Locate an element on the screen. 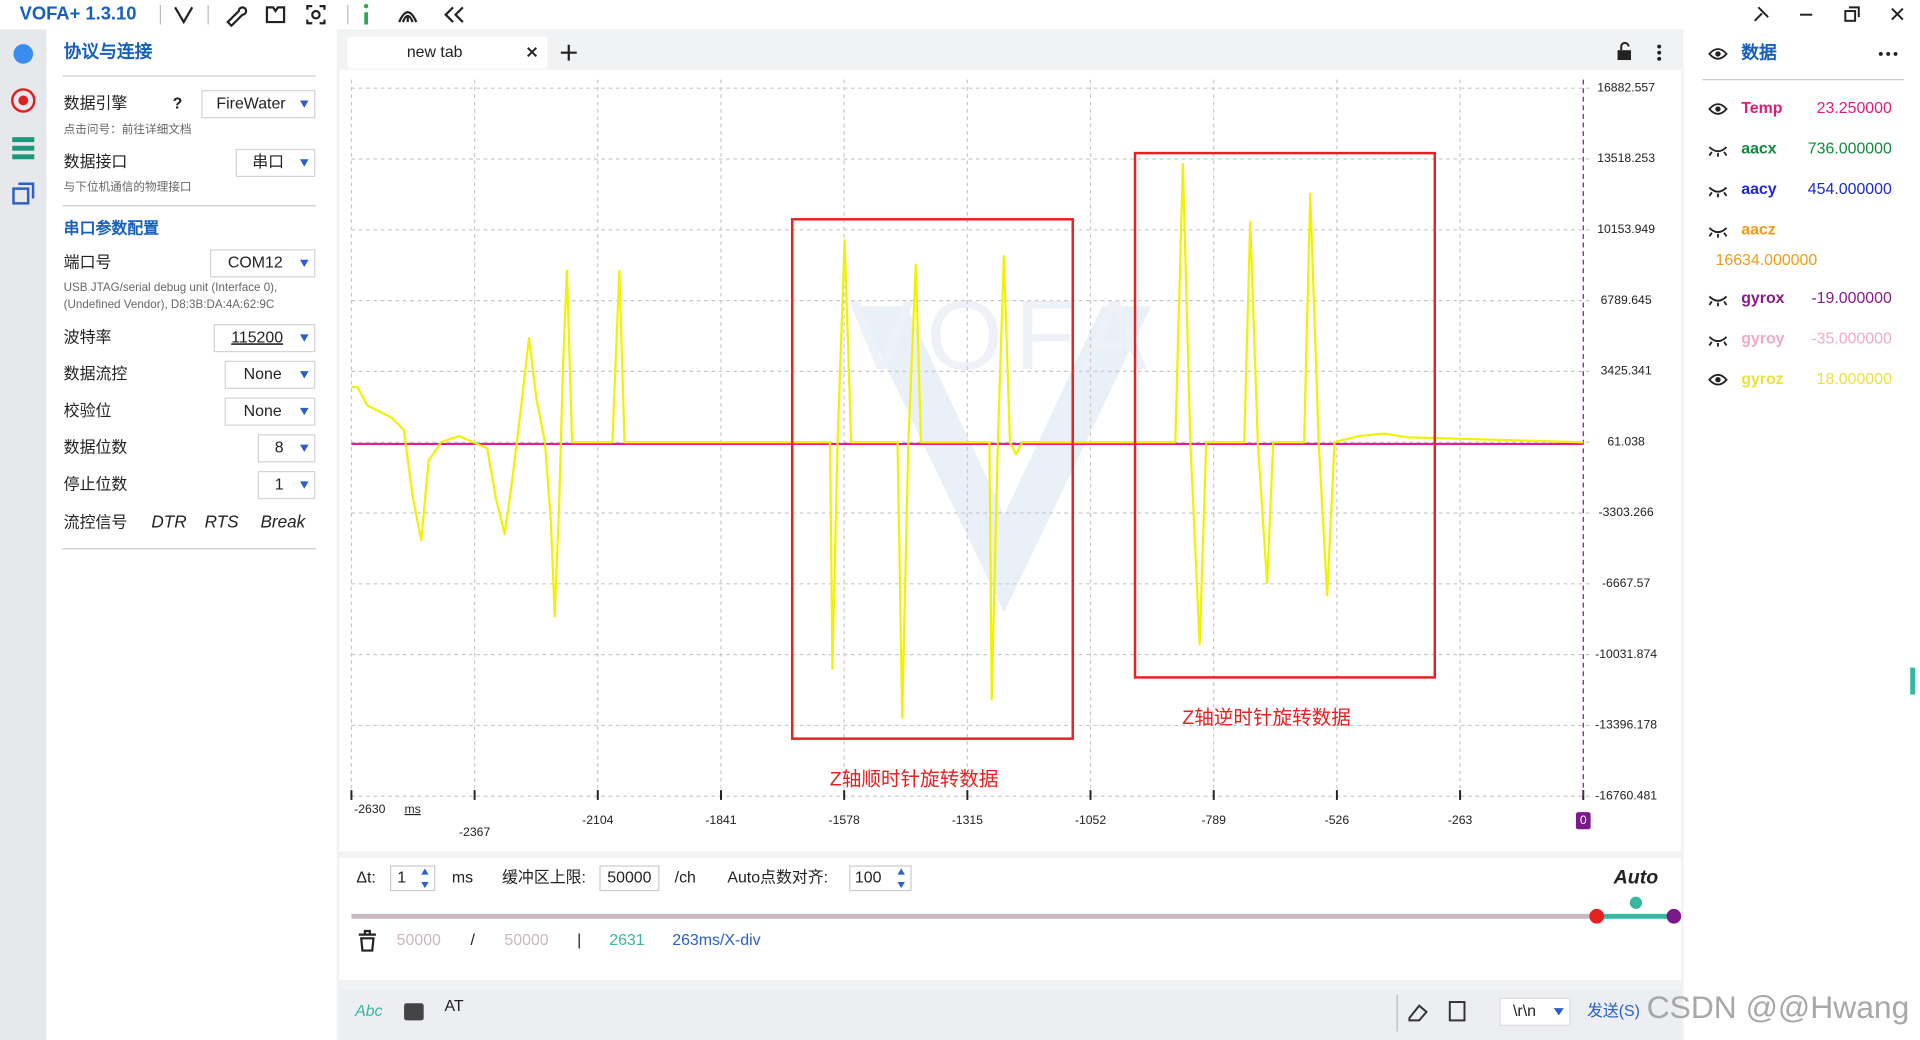 This screenshot has width=1920, height=1040. x-tick-label: -1315 is located at coordinates (967, 820).